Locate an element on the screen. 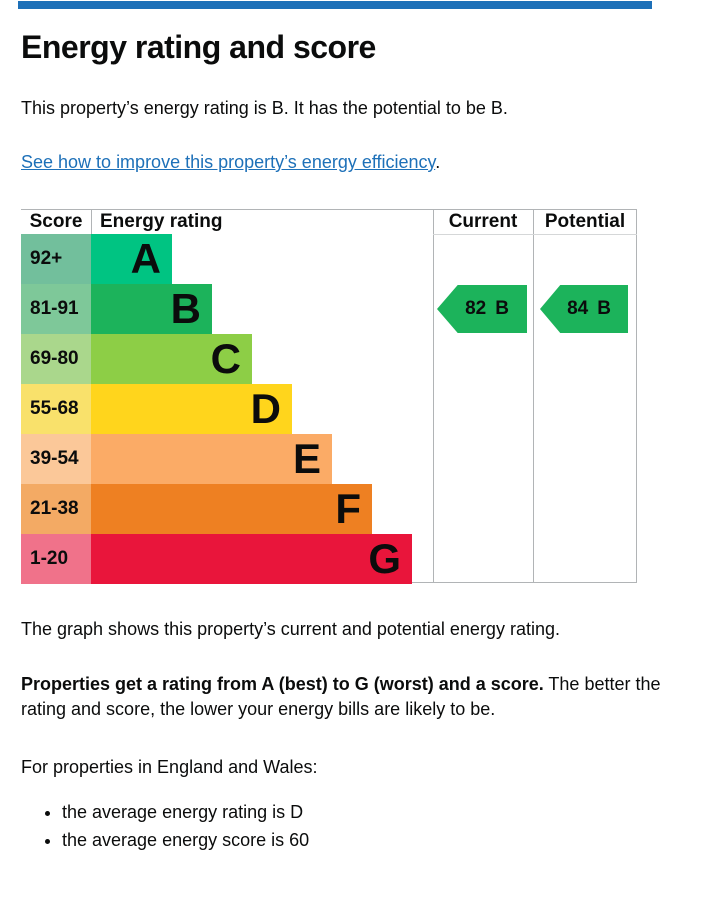  potential-rating-arrow: 84 B is located at coordinates (584, 309).